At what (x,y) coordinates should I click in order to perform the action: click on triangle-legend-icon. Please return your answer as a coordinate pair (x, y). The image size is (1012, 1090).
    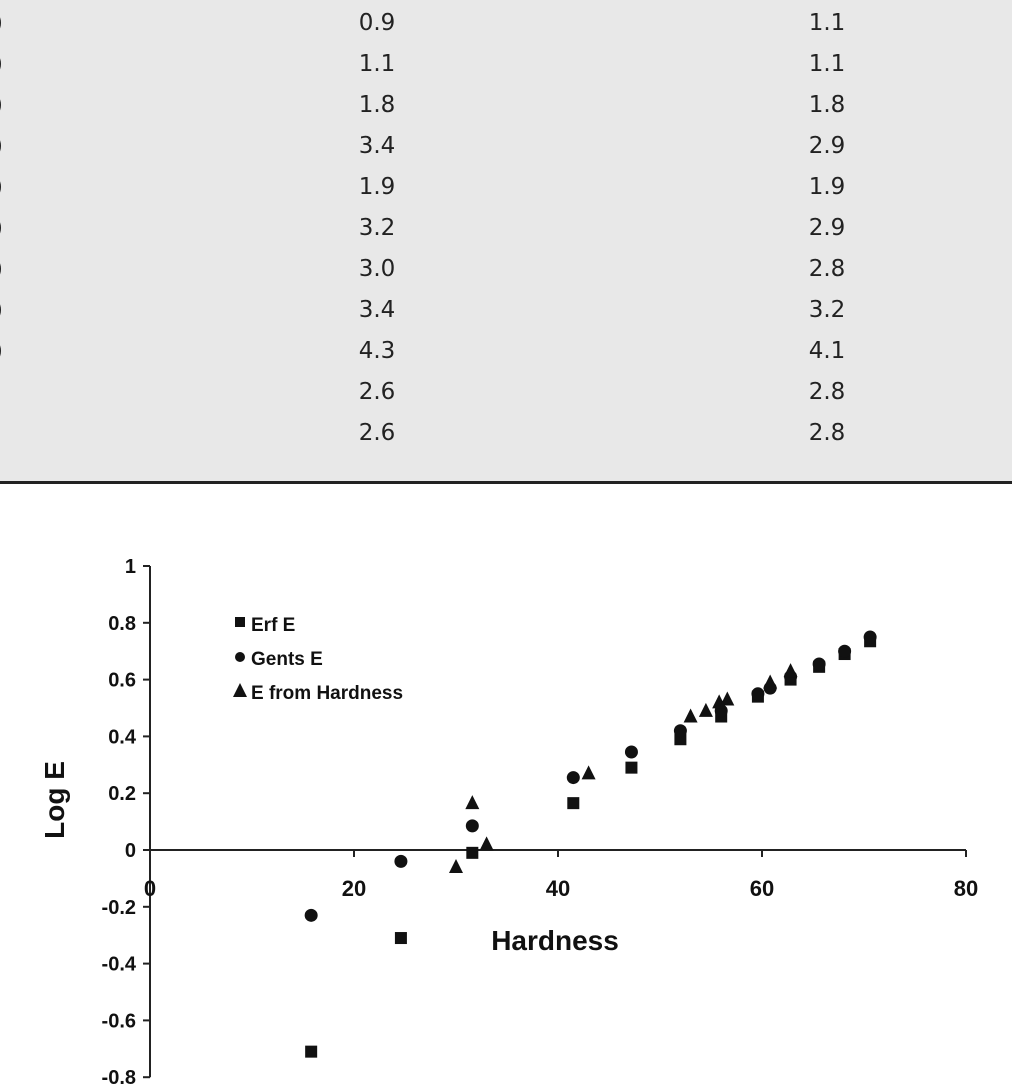
    Looking at the image, I should click on (240, 690).